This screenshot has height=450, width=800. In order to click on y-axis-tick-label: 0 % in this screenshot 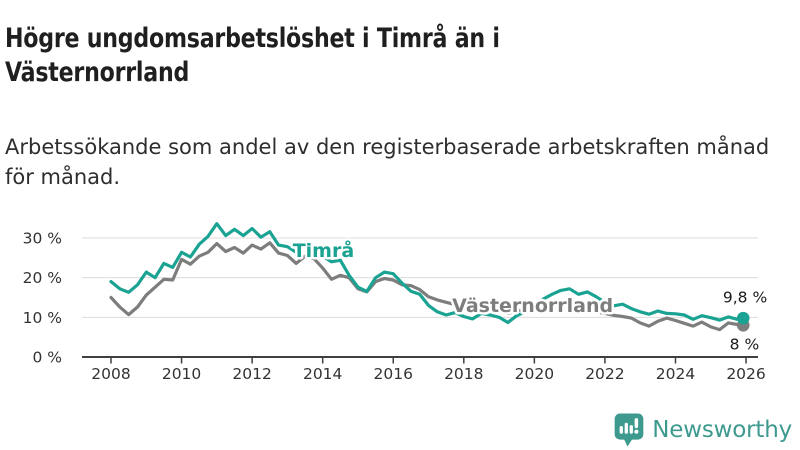, I will do `click(47, 358)`.